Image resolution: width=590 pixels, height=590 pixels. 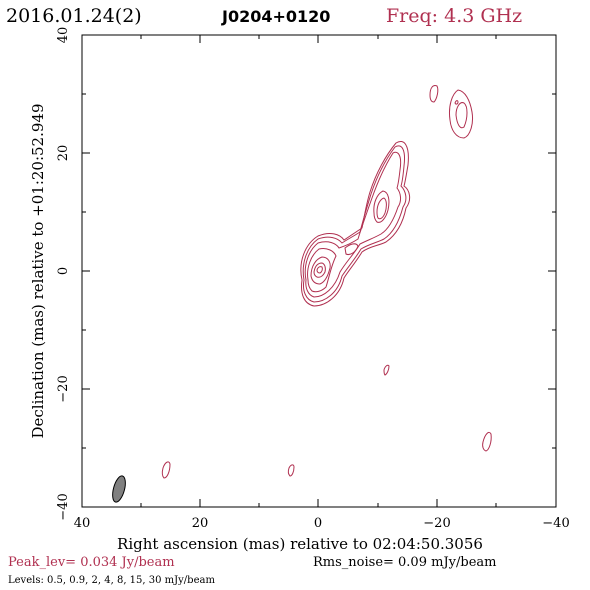 I want to click on beam-ellipse, so click(x=119, y=489).